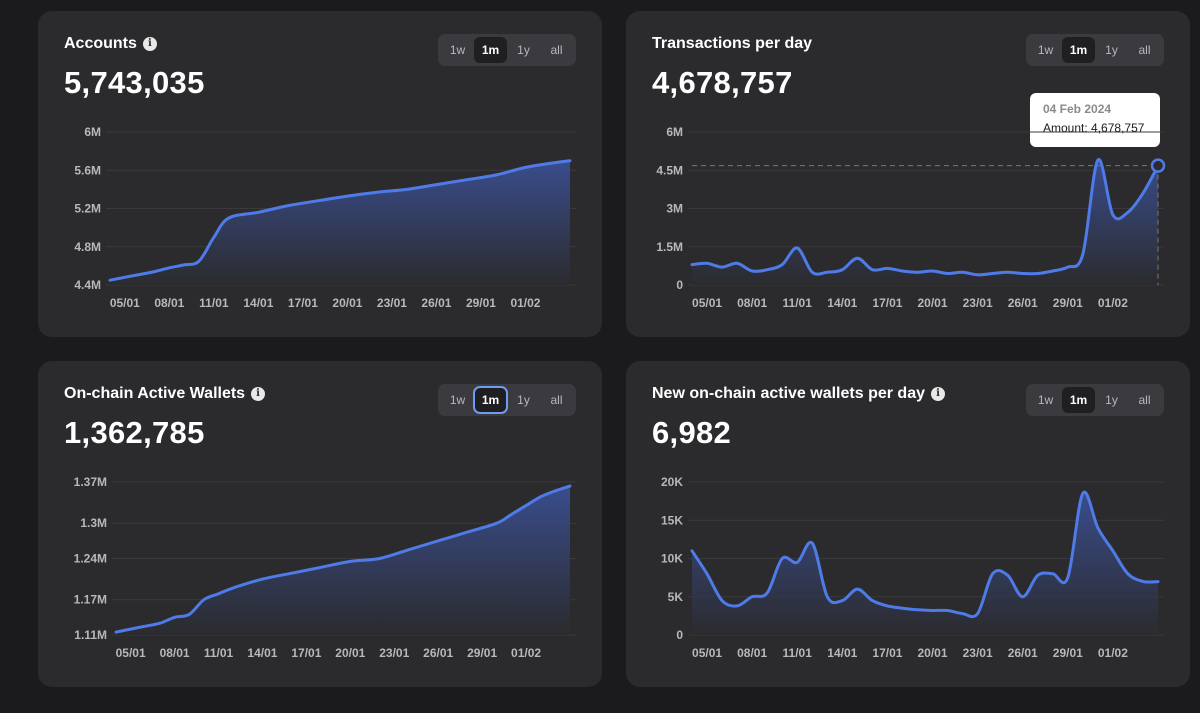  What do you see at coordinates (90, 635) in the screenshot?
I see `y-tick-label: 1.11M` at bounding box center [90, 635].